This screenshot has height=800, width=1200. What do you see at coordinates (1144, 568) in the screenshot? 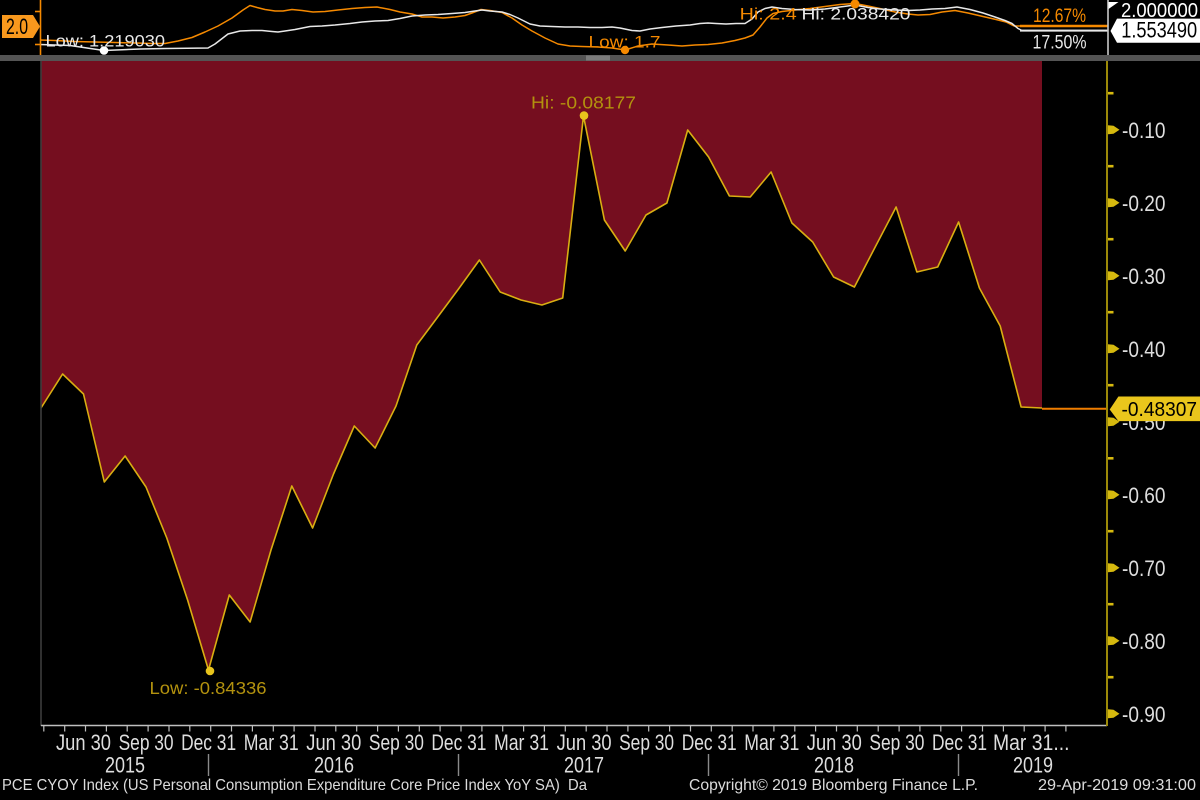
I see `svg-text: -0.70` at bounding box center [1144, 568].